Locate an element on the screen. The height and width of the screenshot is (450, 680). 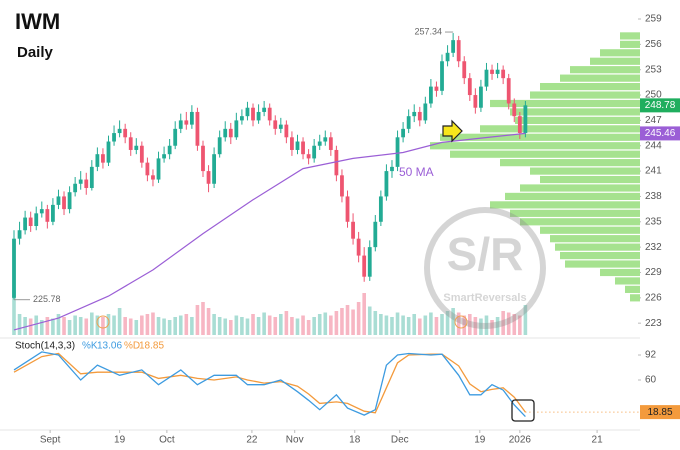
y-tick-label: 253 is located at coordinates (653, 69).